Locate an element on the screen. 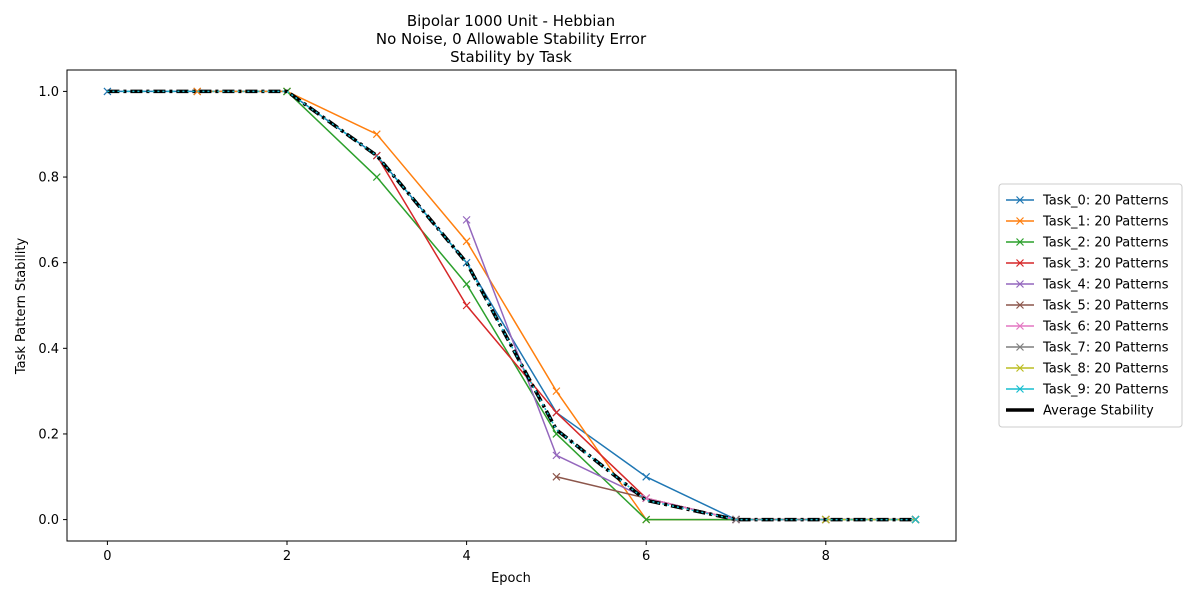  y-tick-label: 0.6 is located at coordinates (48, 263).